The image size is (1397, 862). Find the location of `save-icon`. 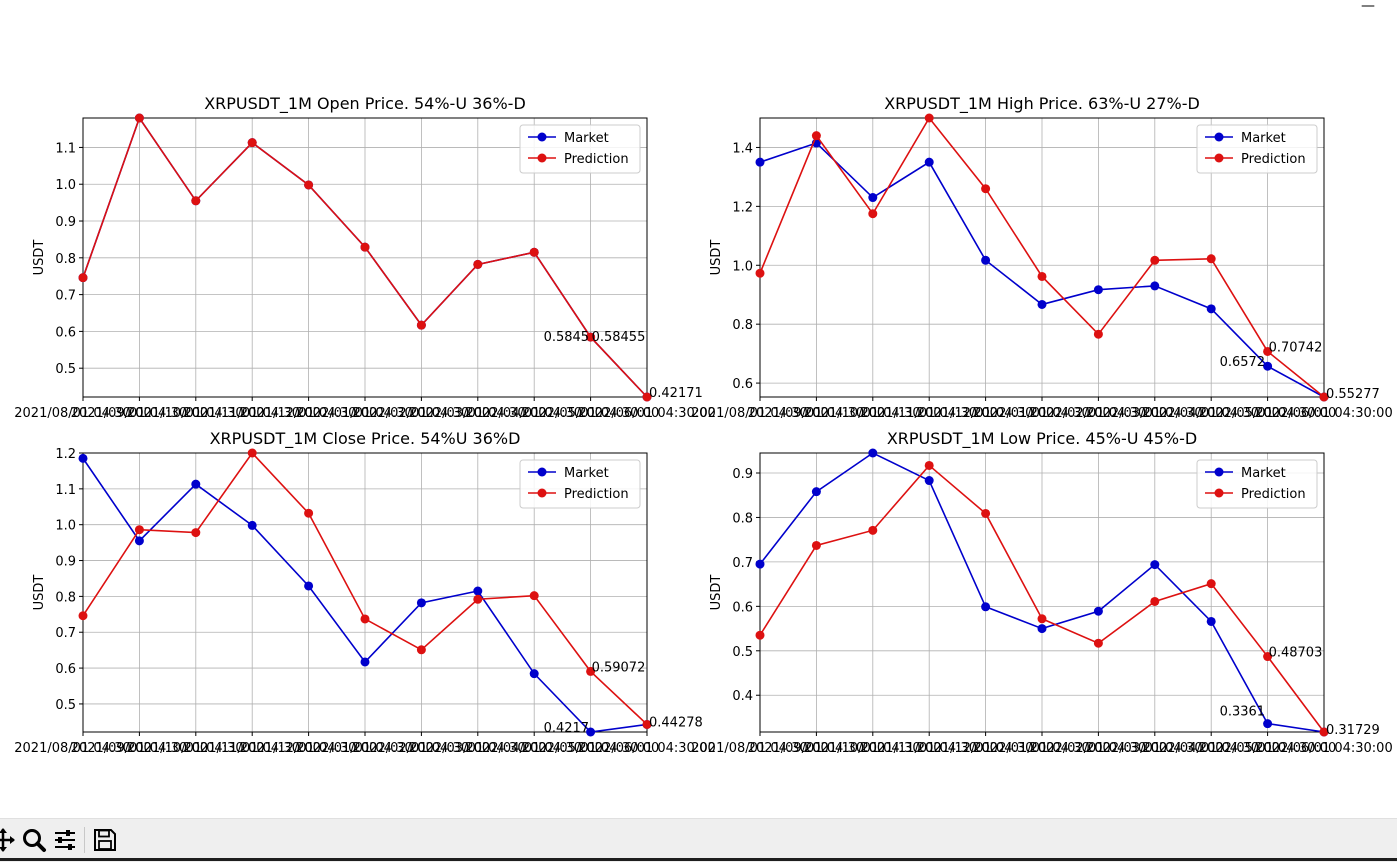

save-icon is located at coordinates (105, 840).